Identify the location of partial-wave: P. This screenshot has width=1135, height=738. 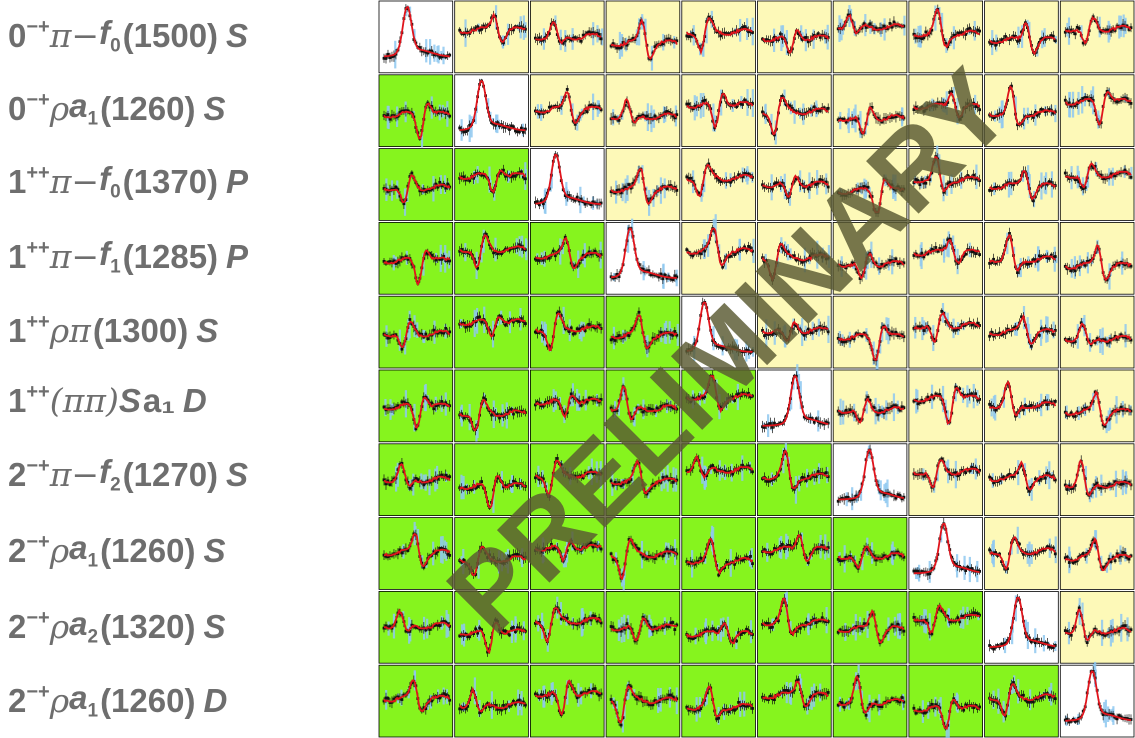
(237, 182).